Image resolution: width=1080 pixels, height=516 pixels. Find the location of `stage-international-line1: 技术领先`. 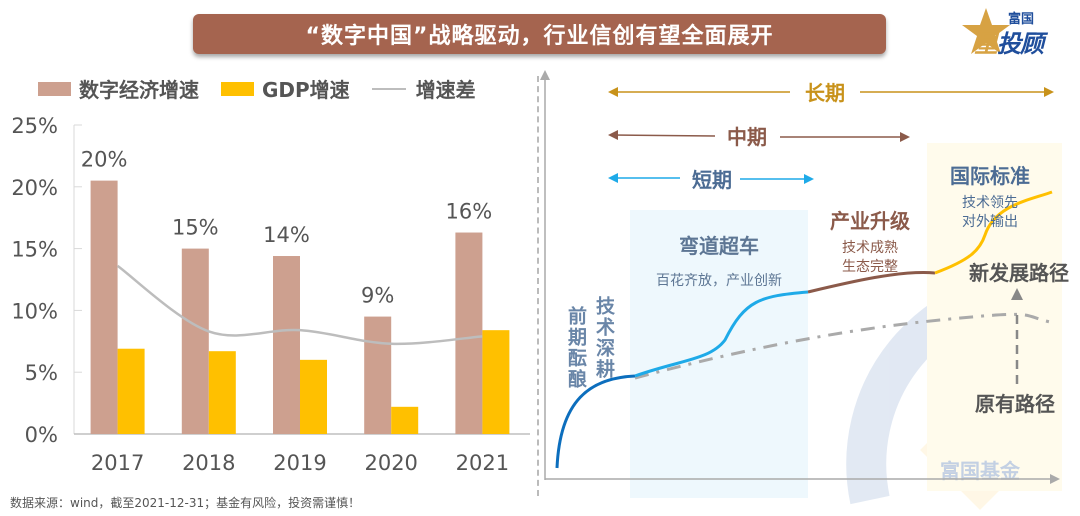

stage-international-line1: 技术领先 is located at coordinates (990, 203).